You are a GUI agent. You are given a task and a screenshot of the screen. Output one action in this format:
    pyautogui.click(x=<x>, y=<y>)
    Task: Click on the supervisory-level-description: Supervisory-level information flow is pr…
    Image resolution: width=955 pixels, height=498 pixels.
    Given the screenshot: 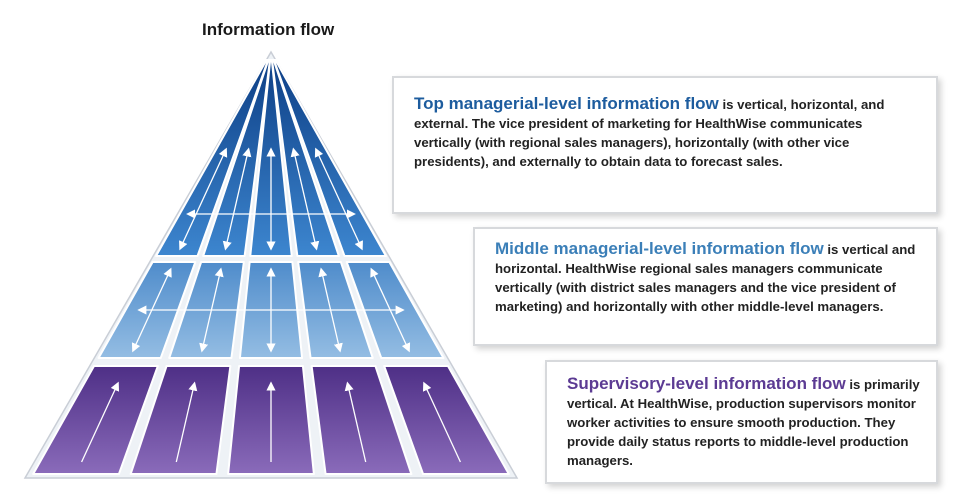 What is the action you would take?
    pyautogui.click(x=741, y=422)
    